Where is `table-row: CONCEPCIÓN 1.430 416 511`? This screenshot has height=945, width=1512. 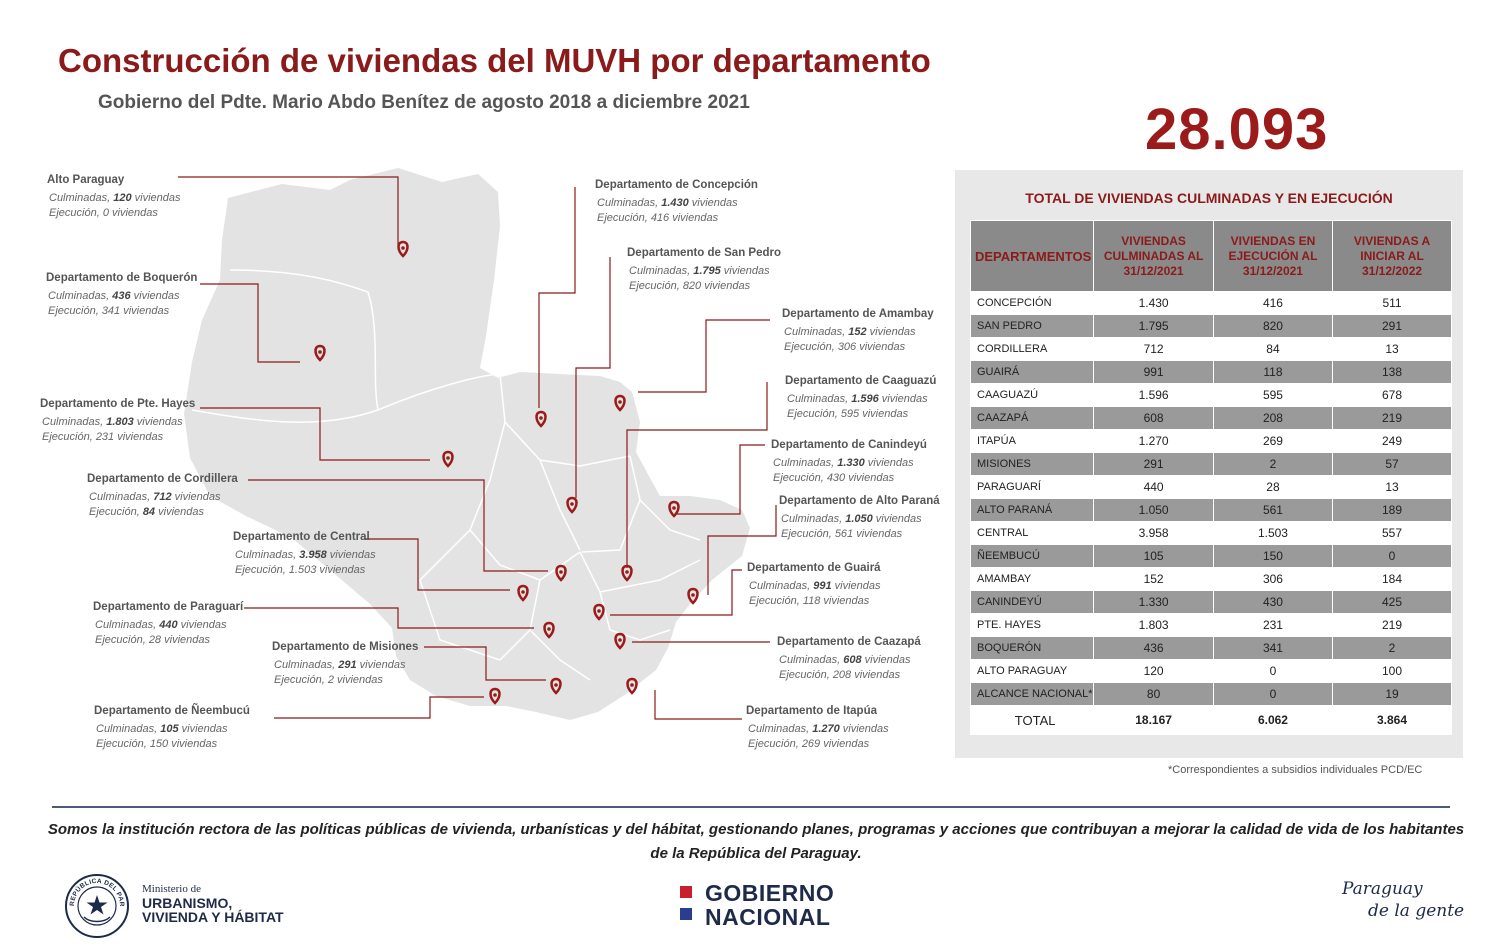 table-row: CONCEPCIÓN 1.430 416 511 is located at coordinates (1210, 303).